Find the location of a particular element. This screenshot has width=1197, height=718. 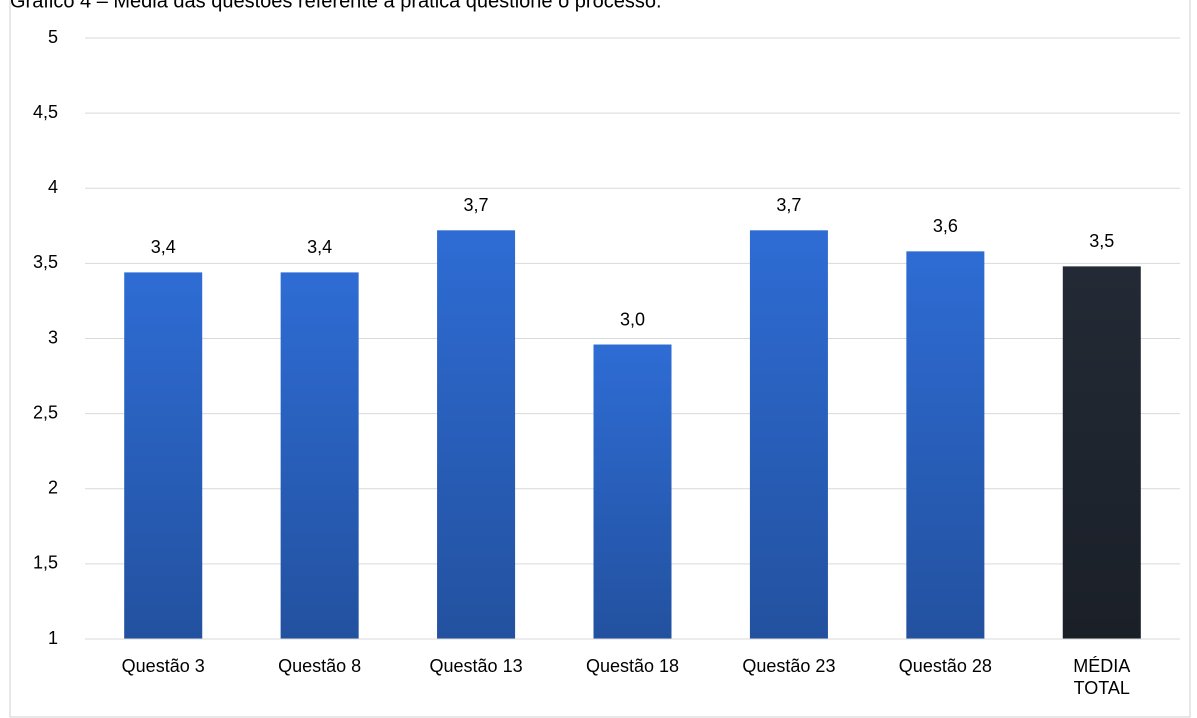

data-label: 3,5 is located at coordinates (1101, 241).